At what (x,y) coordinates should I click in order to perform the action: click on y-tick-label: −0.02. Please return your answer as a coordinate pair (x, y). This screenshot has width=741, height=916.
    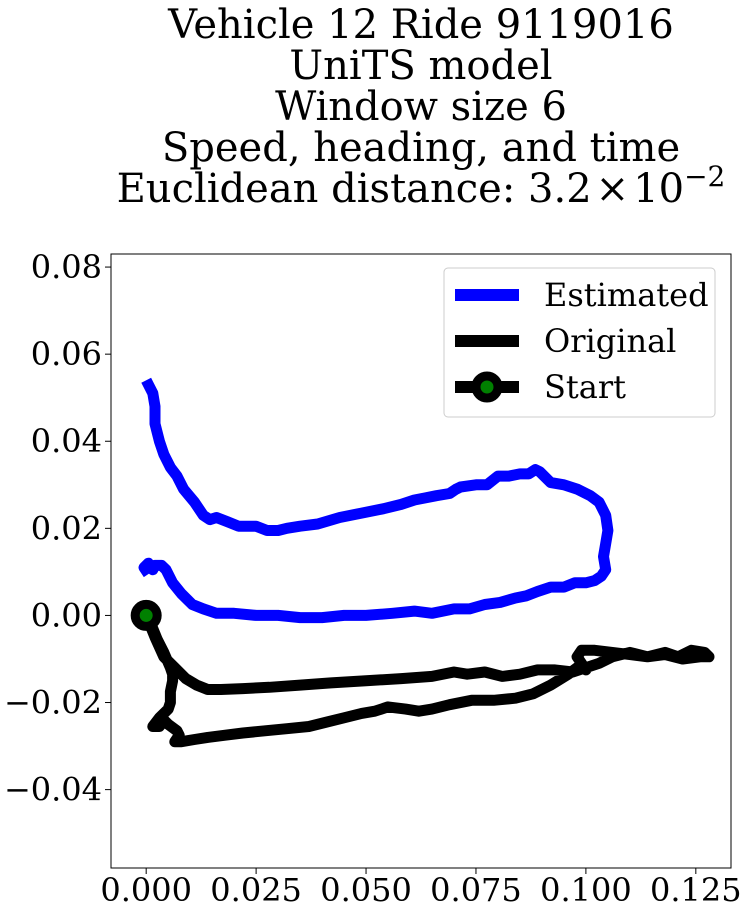
    Looking at the image, I should click on (53, 703).